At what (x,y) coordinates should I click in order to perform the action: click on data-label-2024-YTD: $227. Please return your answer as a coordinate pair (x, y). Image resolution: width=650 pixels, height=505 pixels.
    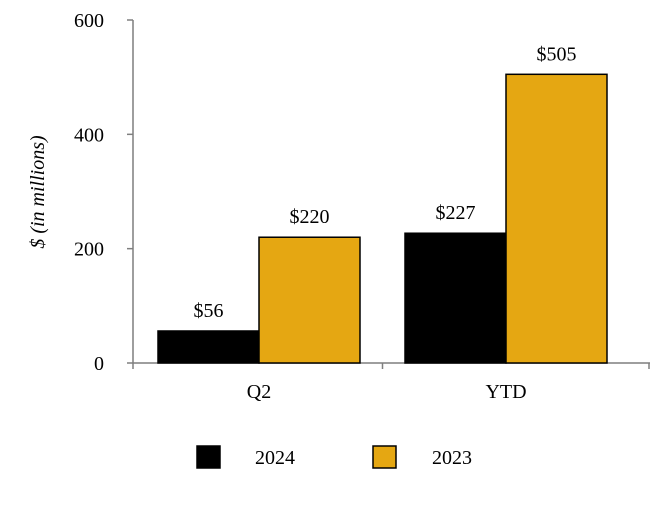
    Looking at the image, I should click on (456, 213).